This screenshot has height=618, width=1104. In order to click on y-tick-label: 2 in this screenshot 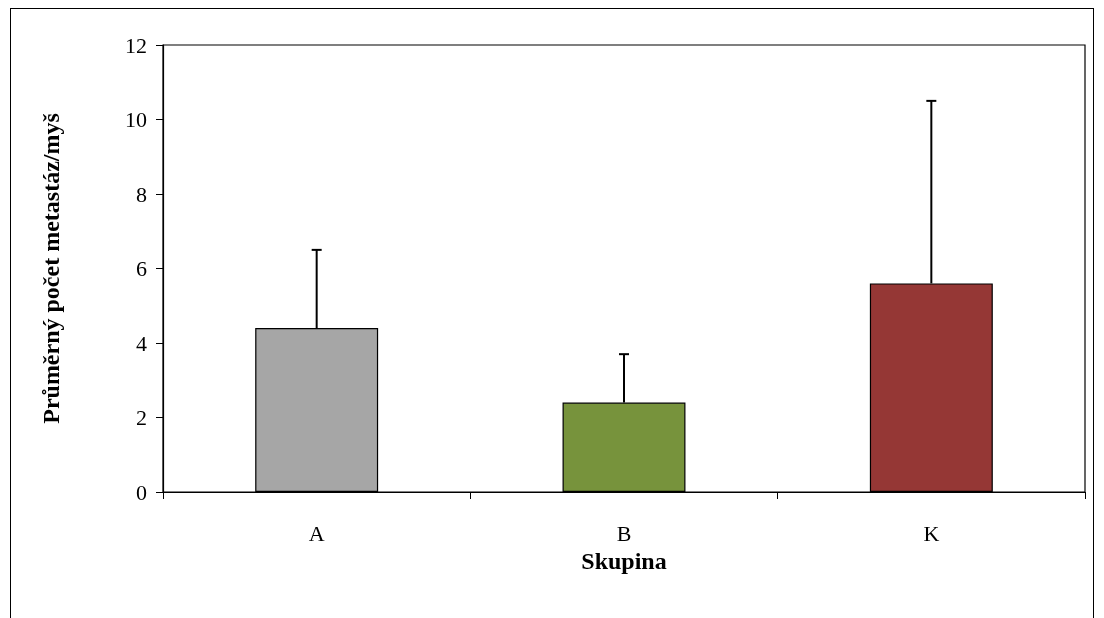, I will do `click(141, 417)`.